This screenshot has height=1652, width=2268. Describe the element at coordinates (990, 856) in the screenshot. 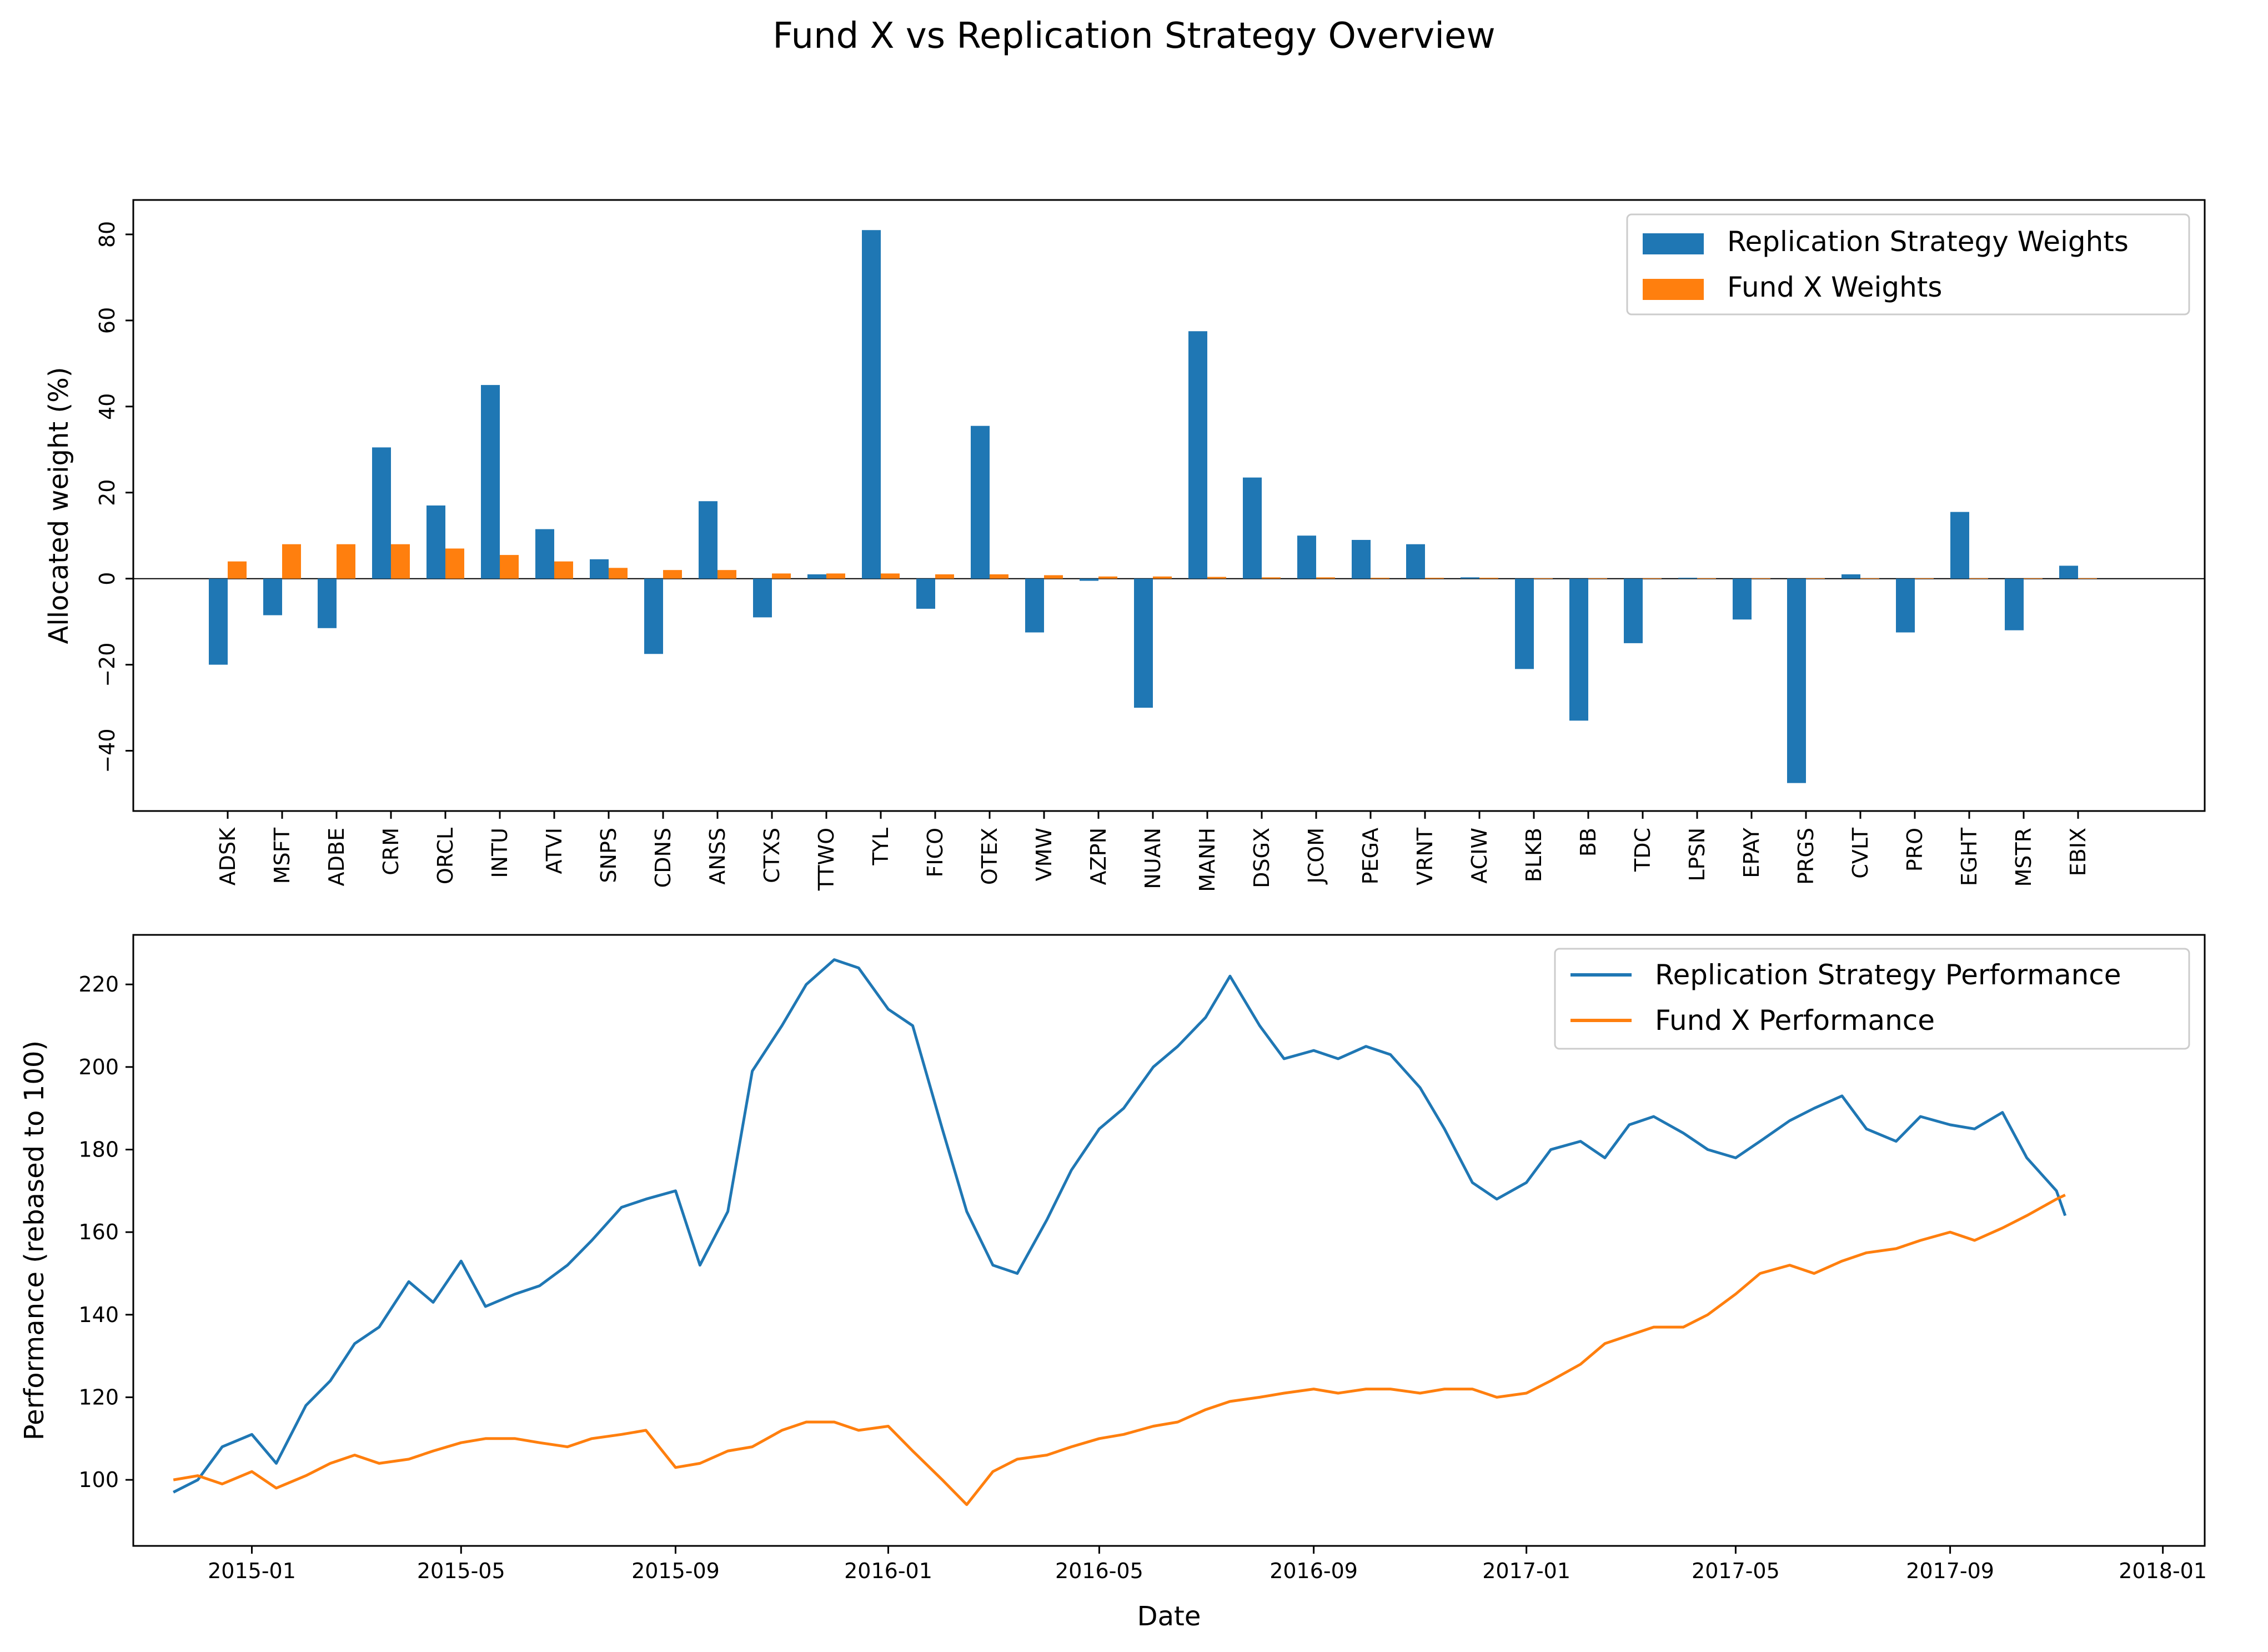

I see `bar-x-tick-label: OTEX` at that location.